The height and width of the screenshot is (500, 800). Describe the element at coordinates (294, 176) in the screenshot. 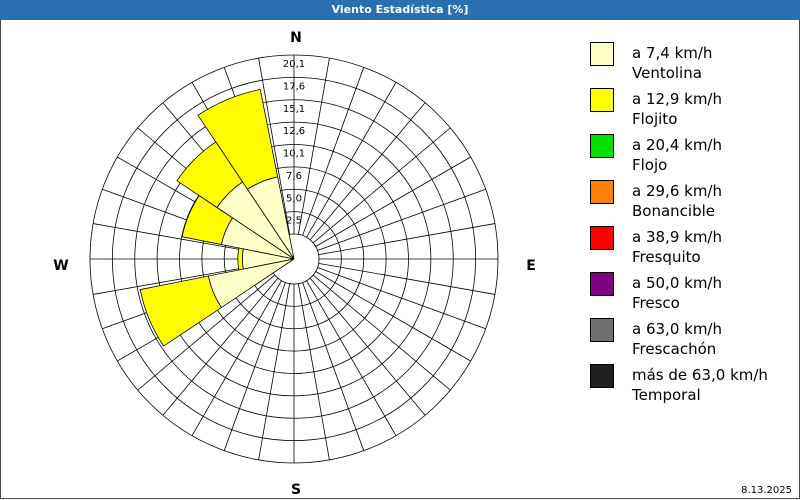

I see `ring-label: 7,6` at that location.